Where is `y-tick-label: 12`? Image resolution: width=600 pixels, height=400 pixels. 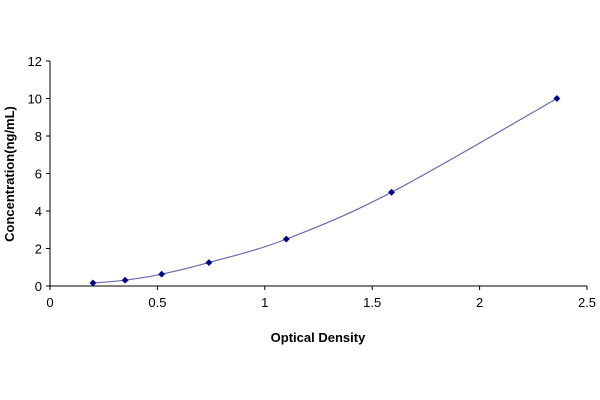 y-tick-label: 12 is located at coordinates (35, 61).